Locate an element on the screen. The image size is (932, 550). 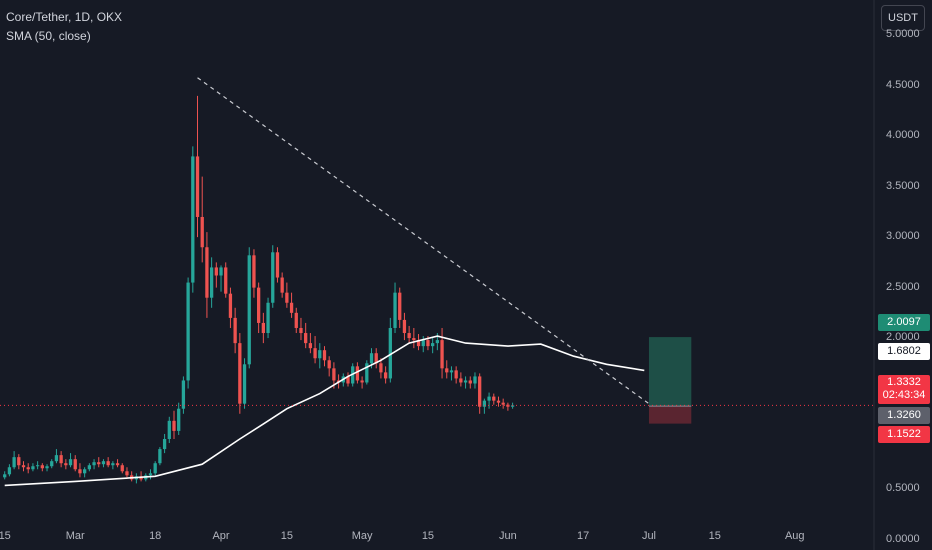
symbol-title: Core/Tether, 1D, OKX is located at coordinates (64, 17).